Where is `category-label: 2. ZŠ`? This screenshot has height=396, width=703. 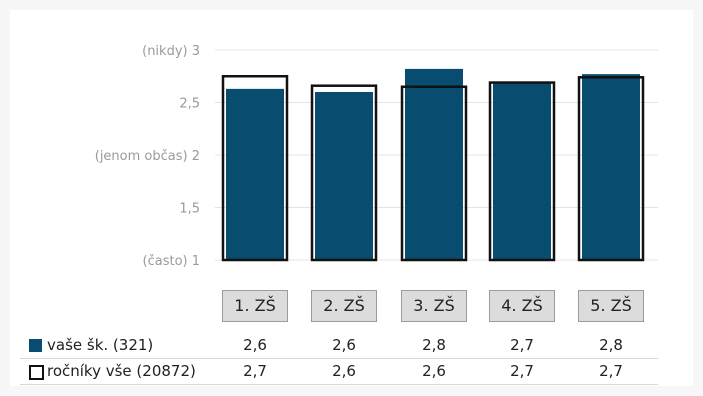 category-label: 2. ZŠ is located at coordinates (344, 306).